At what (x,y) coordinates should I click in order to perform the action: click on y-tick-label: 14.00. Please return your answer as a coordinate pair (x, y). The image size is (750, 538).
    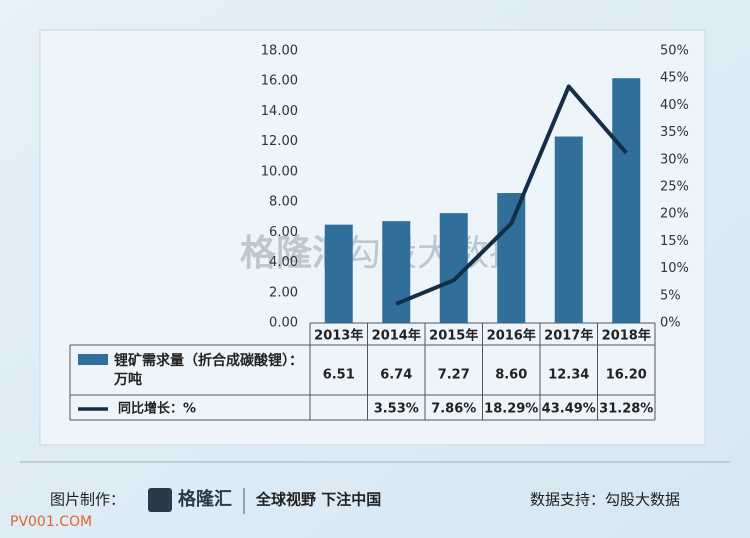
    Looking at the image, I should click on (279, 111).